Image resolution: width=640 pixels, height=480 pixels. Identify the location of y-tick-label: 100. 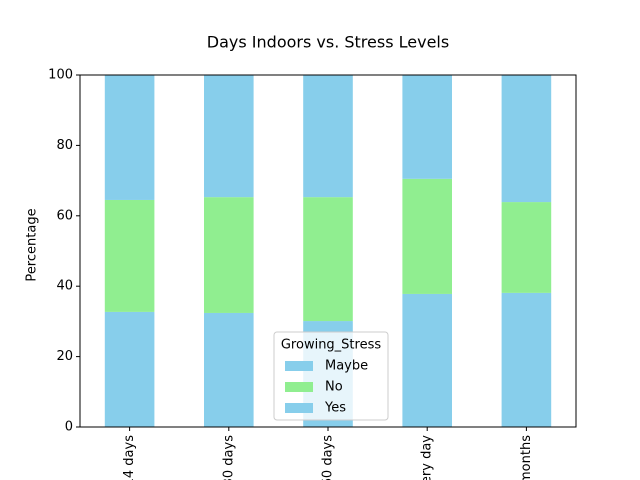
(60, 75).